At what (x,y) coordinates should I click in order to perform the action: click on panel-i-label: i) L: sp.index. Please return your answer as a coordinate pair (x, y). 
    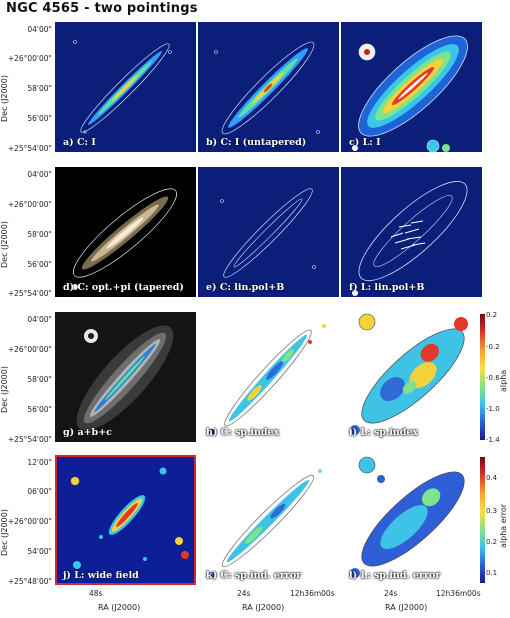
    Looking at the image, I should click on (384, 432).